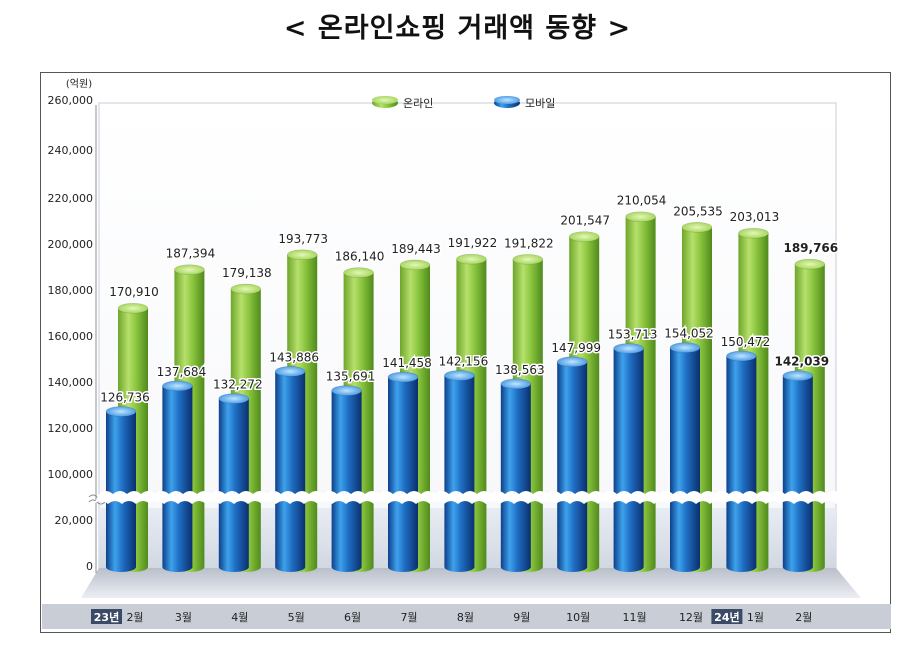 The height and width of the screenshot is (655, 915). What do you see at coordinates (698, 211) in the screenshot?
I see `value-label-online: 205,535` at bounding box center [698, 211].